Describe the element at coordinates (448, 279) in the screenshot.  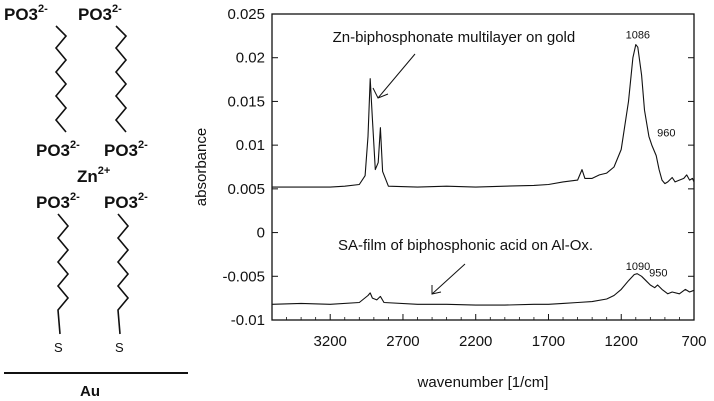
I see `arrow-bottom` at that location.